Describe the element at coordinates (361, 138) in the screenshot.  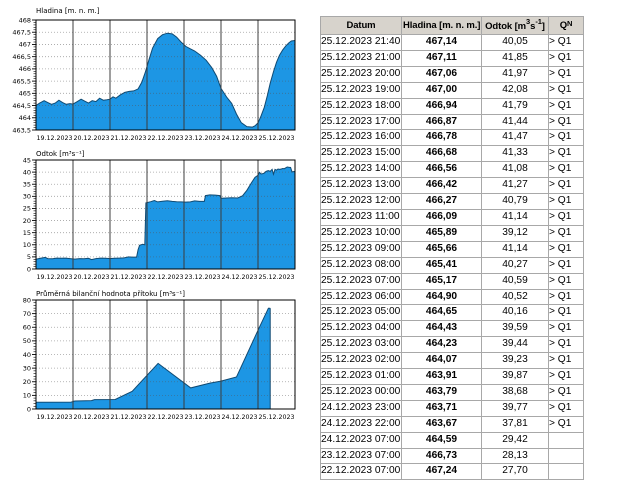
I see `datum-cell: 25.12.2023 16:00` at that location.